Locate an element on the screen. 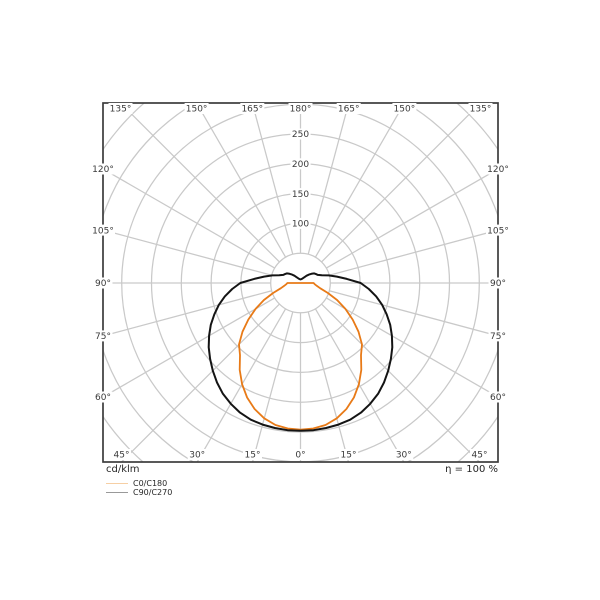 The image size is (600, 600). legend-line-c90-icon is located at coordinates (117, 492).